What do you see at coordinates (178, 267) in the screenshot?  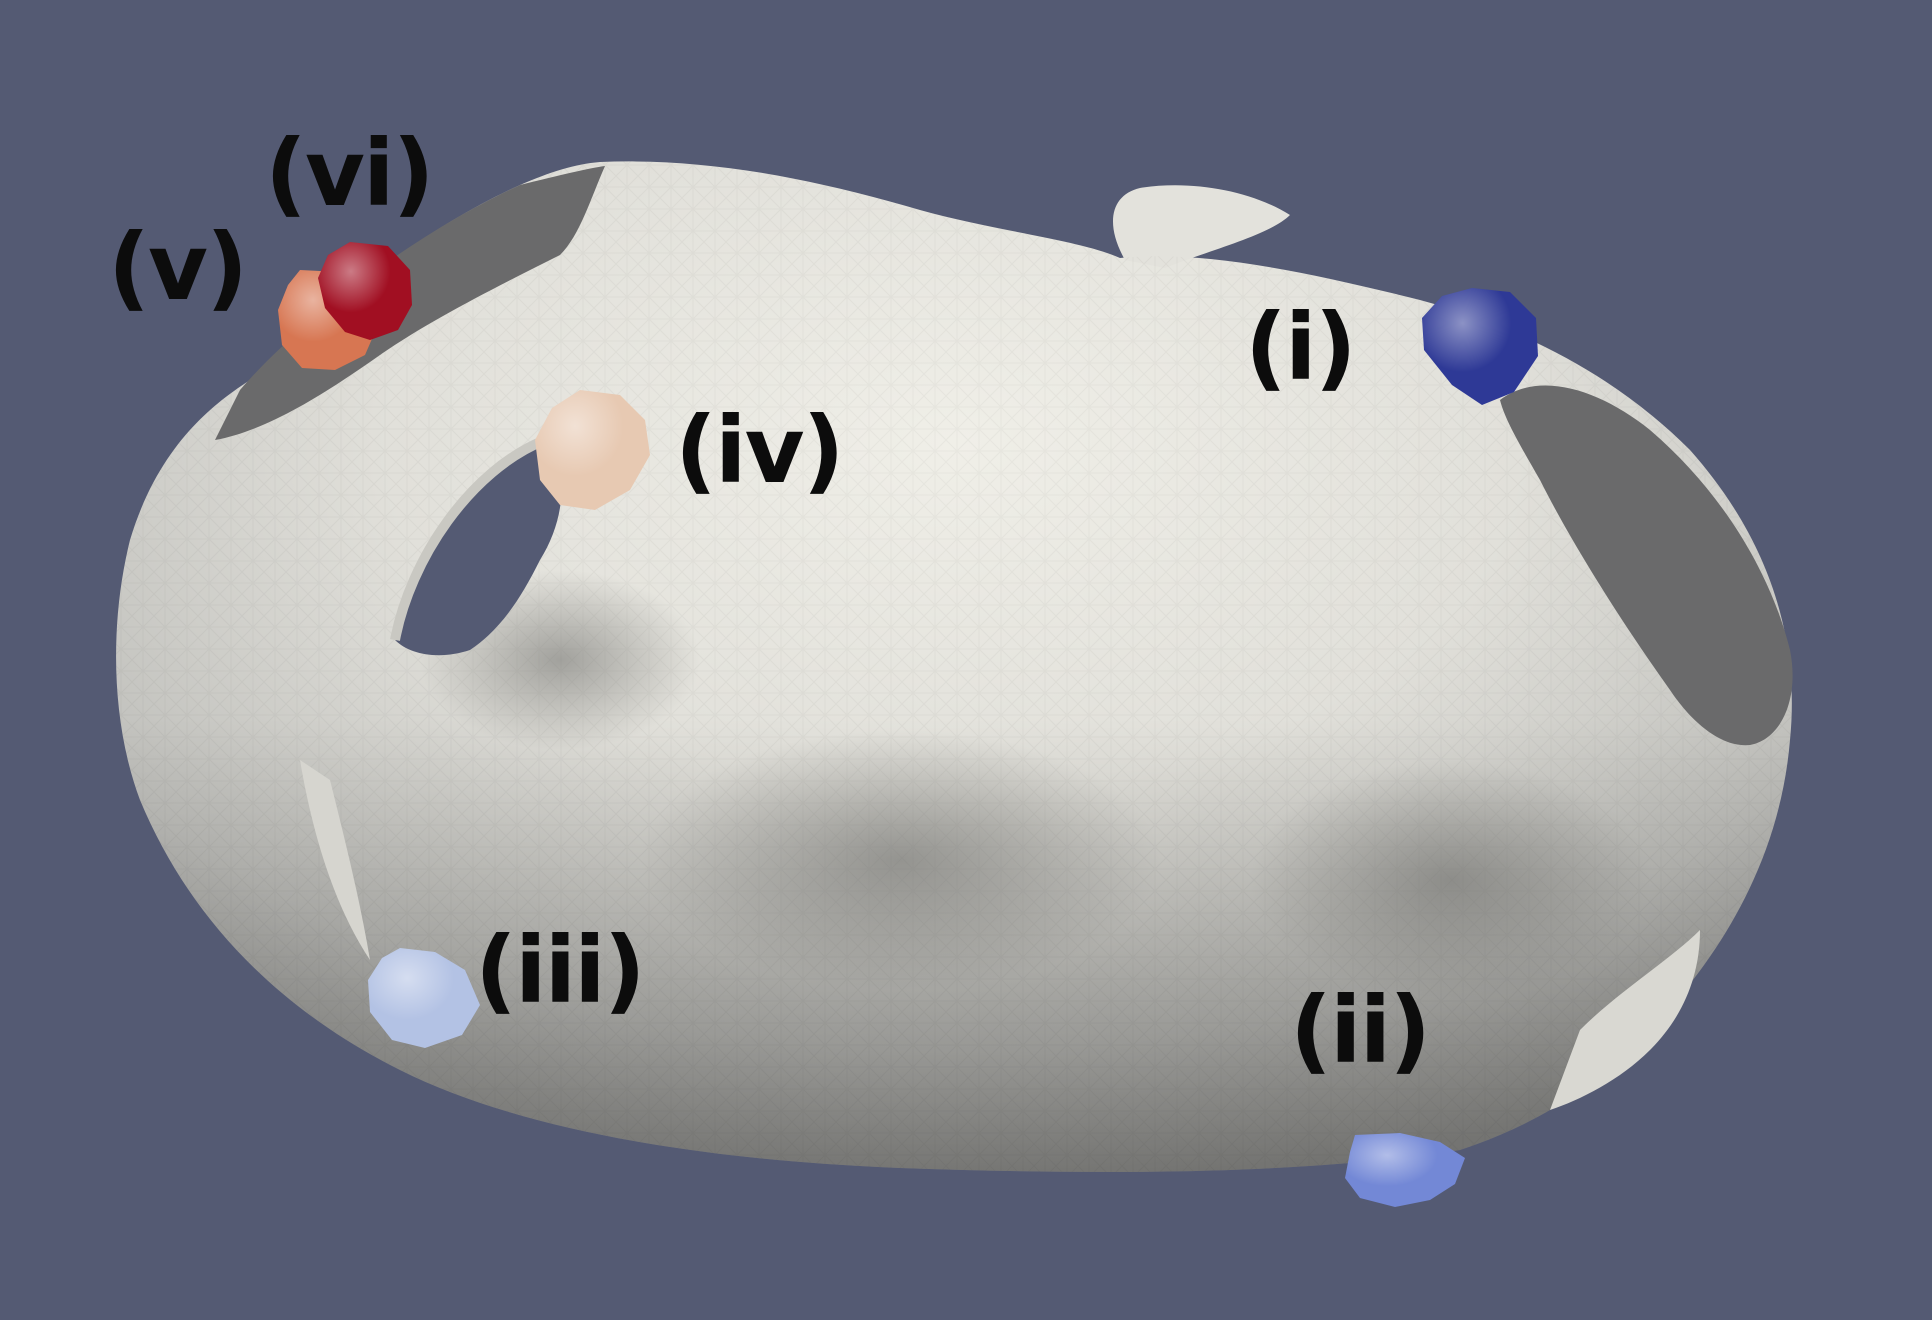 I see `marker-label-v: (v)` at bounding box center [178, 267].